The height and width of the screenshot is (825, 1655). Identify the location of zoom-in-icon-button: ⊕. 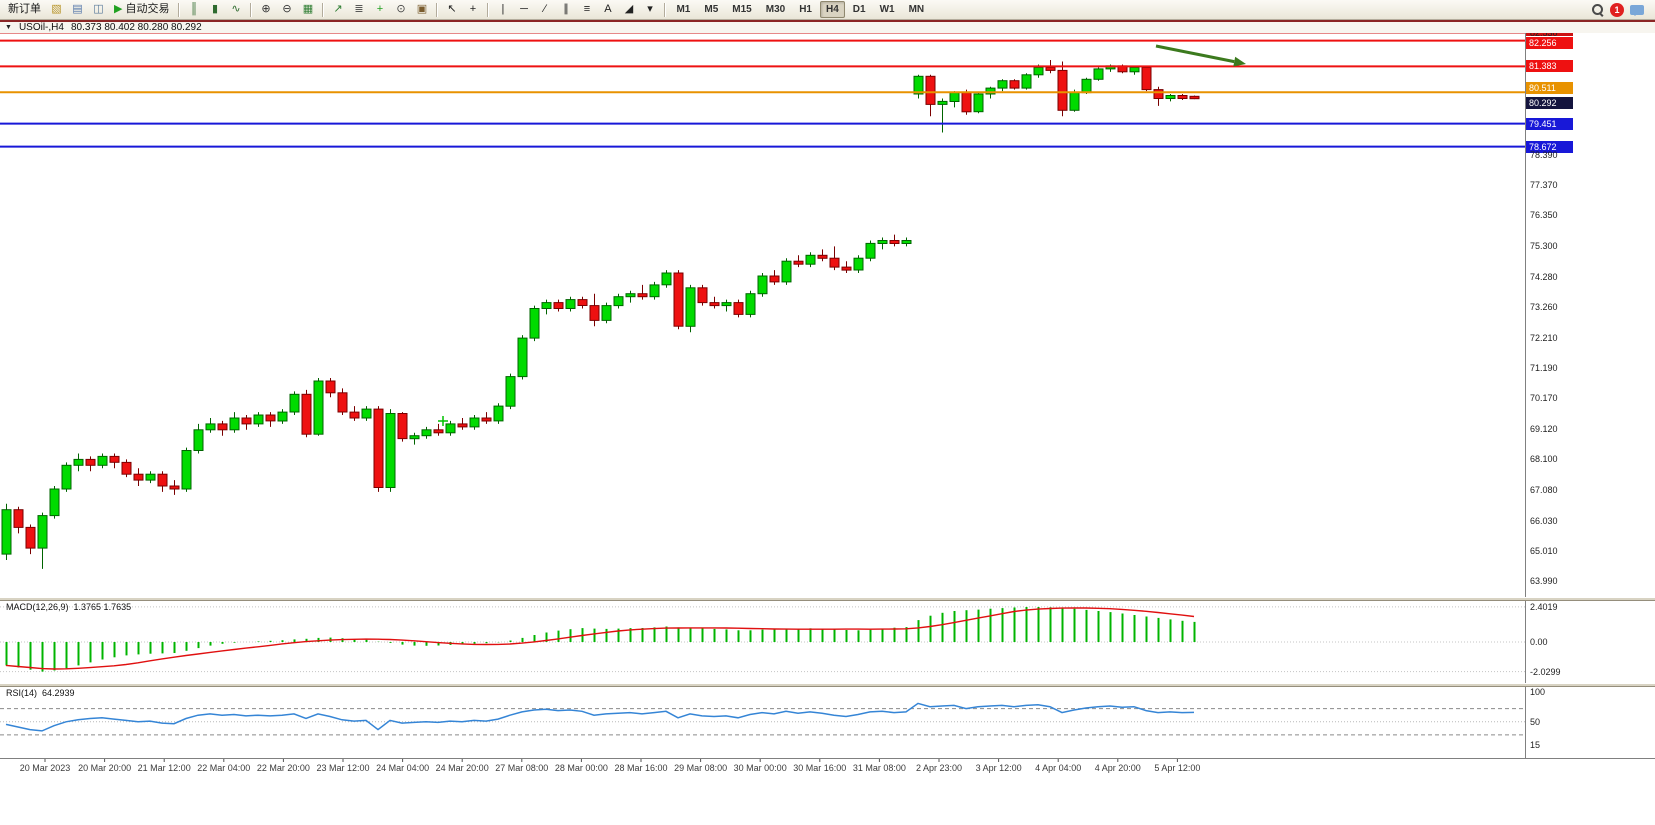
(265, 9).